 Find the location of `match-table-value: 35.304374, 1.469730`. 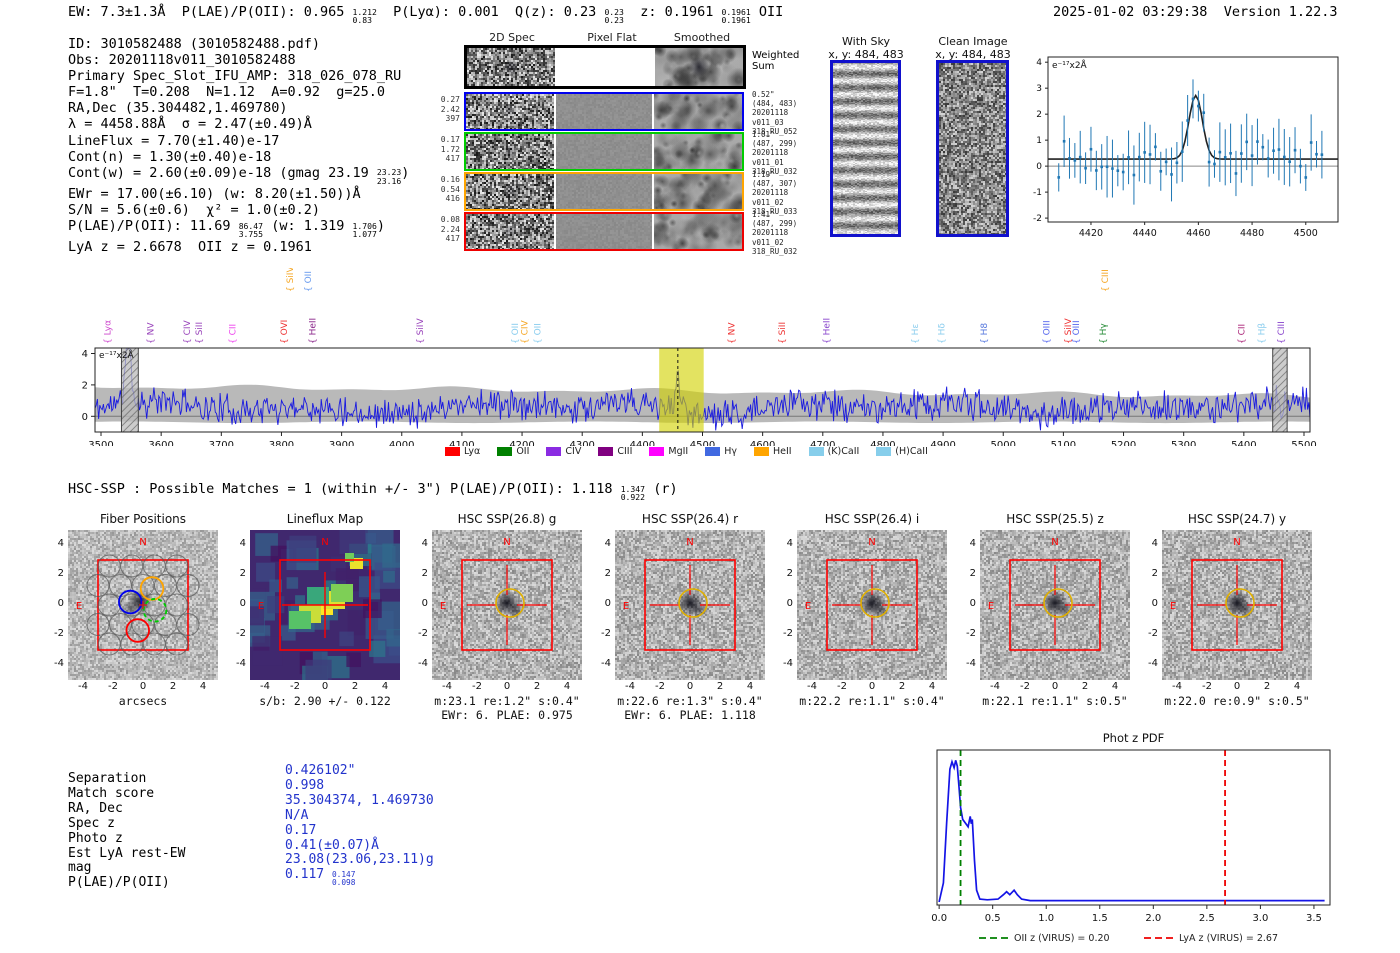

match-table-value: 35.304374, 1.469730 is located at coordinates (359, 800).